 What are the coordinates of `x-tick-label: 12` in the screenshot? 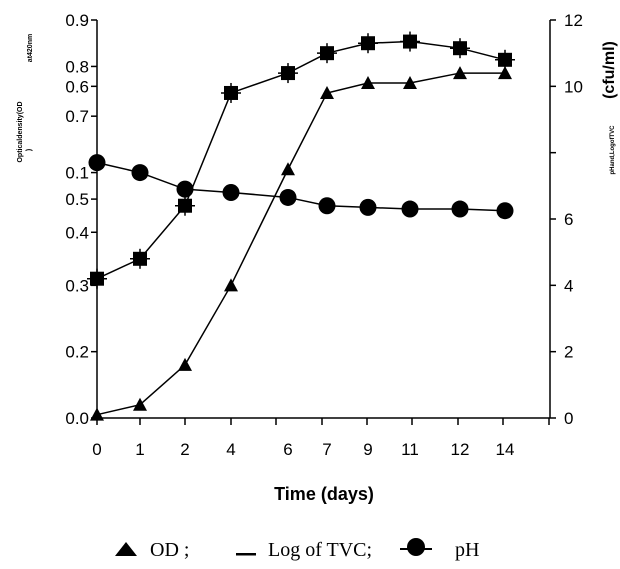 It's located at (460, 449).